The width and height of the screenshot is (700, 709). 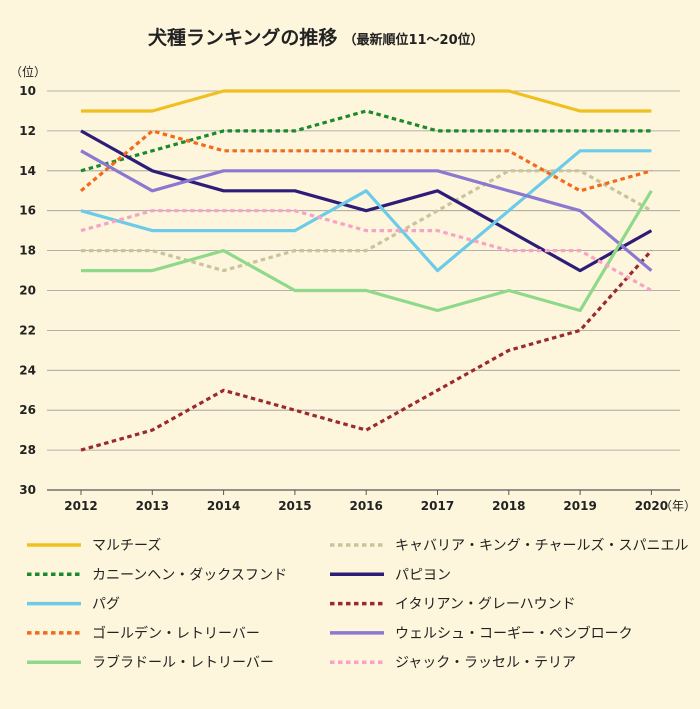 What do you see at coordinates (27, 370) in the screenshot?
I see `y-tick-label: 24` at bounding box center [27, 370].